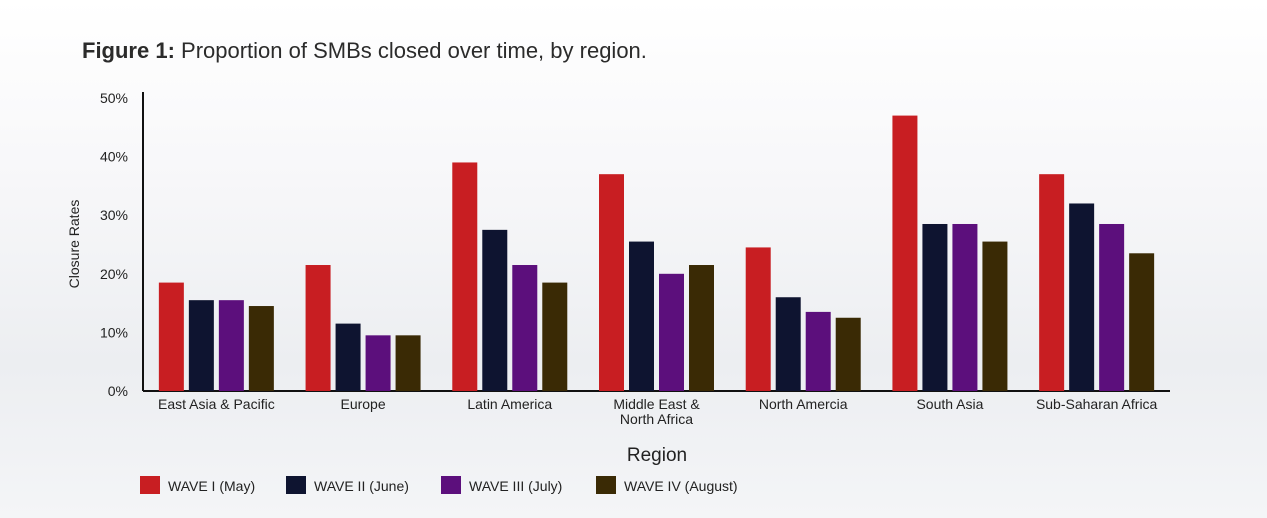  What do you see at coordinates (114, 98) in the screenshot?
I see `y-tick-label: 50%` at bounding box center [114, 98].